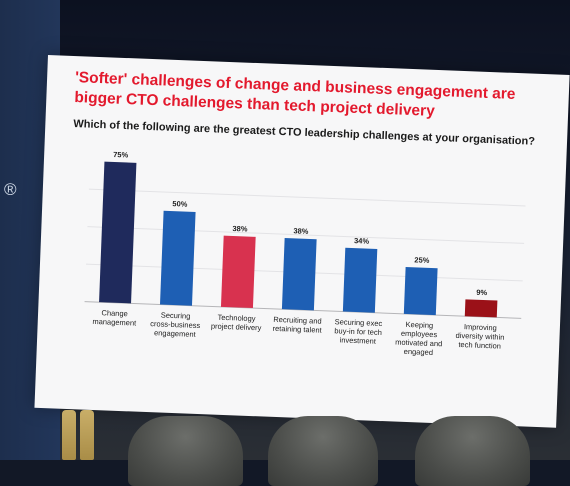 The width and height of the screenshot is (570, 486). Describe the element at coordinates (422, 260) in the screenshot. I see `data-label-6: 25%` at that location.